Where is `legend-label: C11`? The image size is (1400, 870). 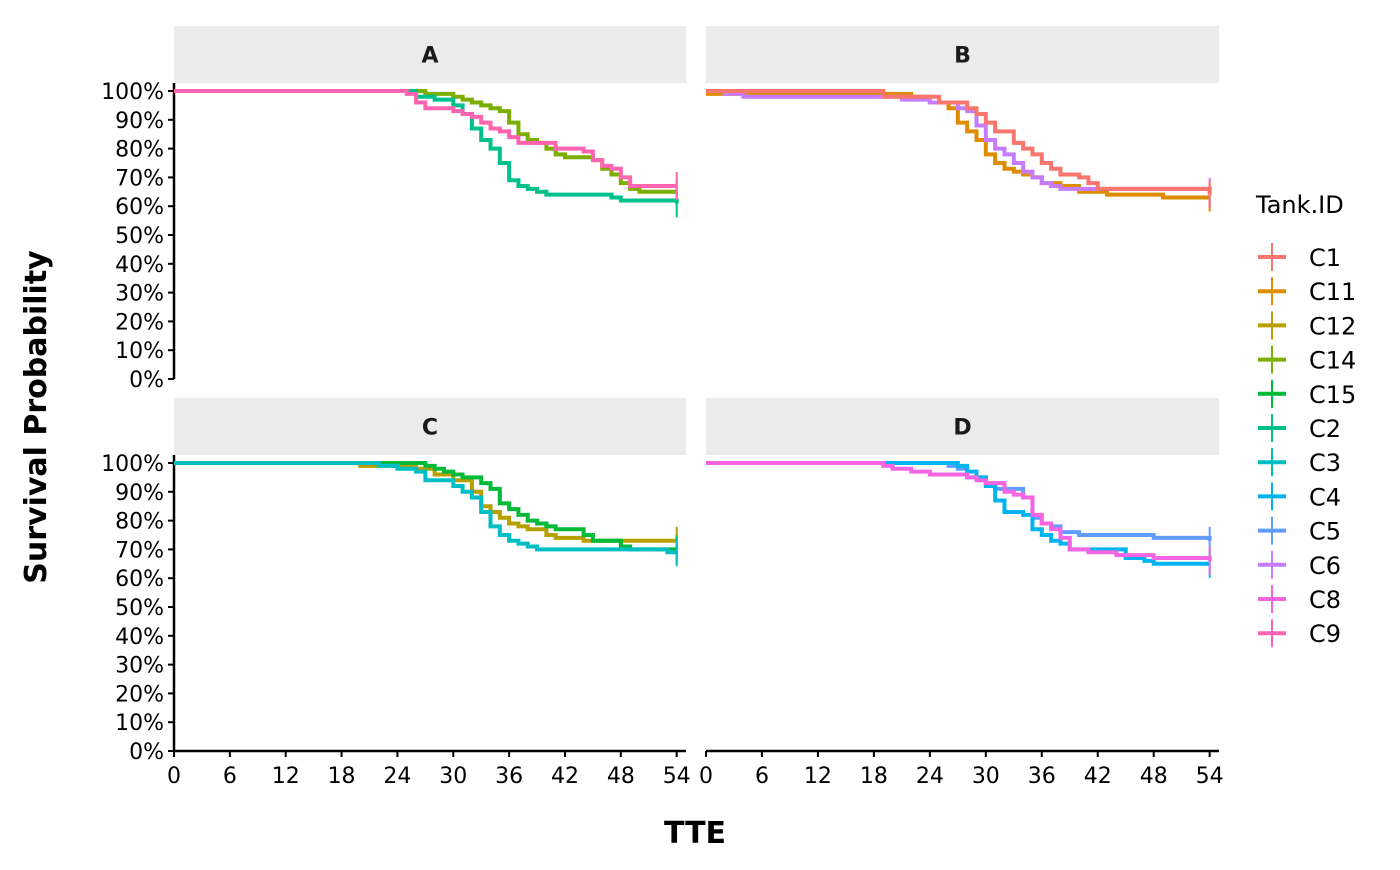 legend-label: C11 is located at coordinates (1332, 292).